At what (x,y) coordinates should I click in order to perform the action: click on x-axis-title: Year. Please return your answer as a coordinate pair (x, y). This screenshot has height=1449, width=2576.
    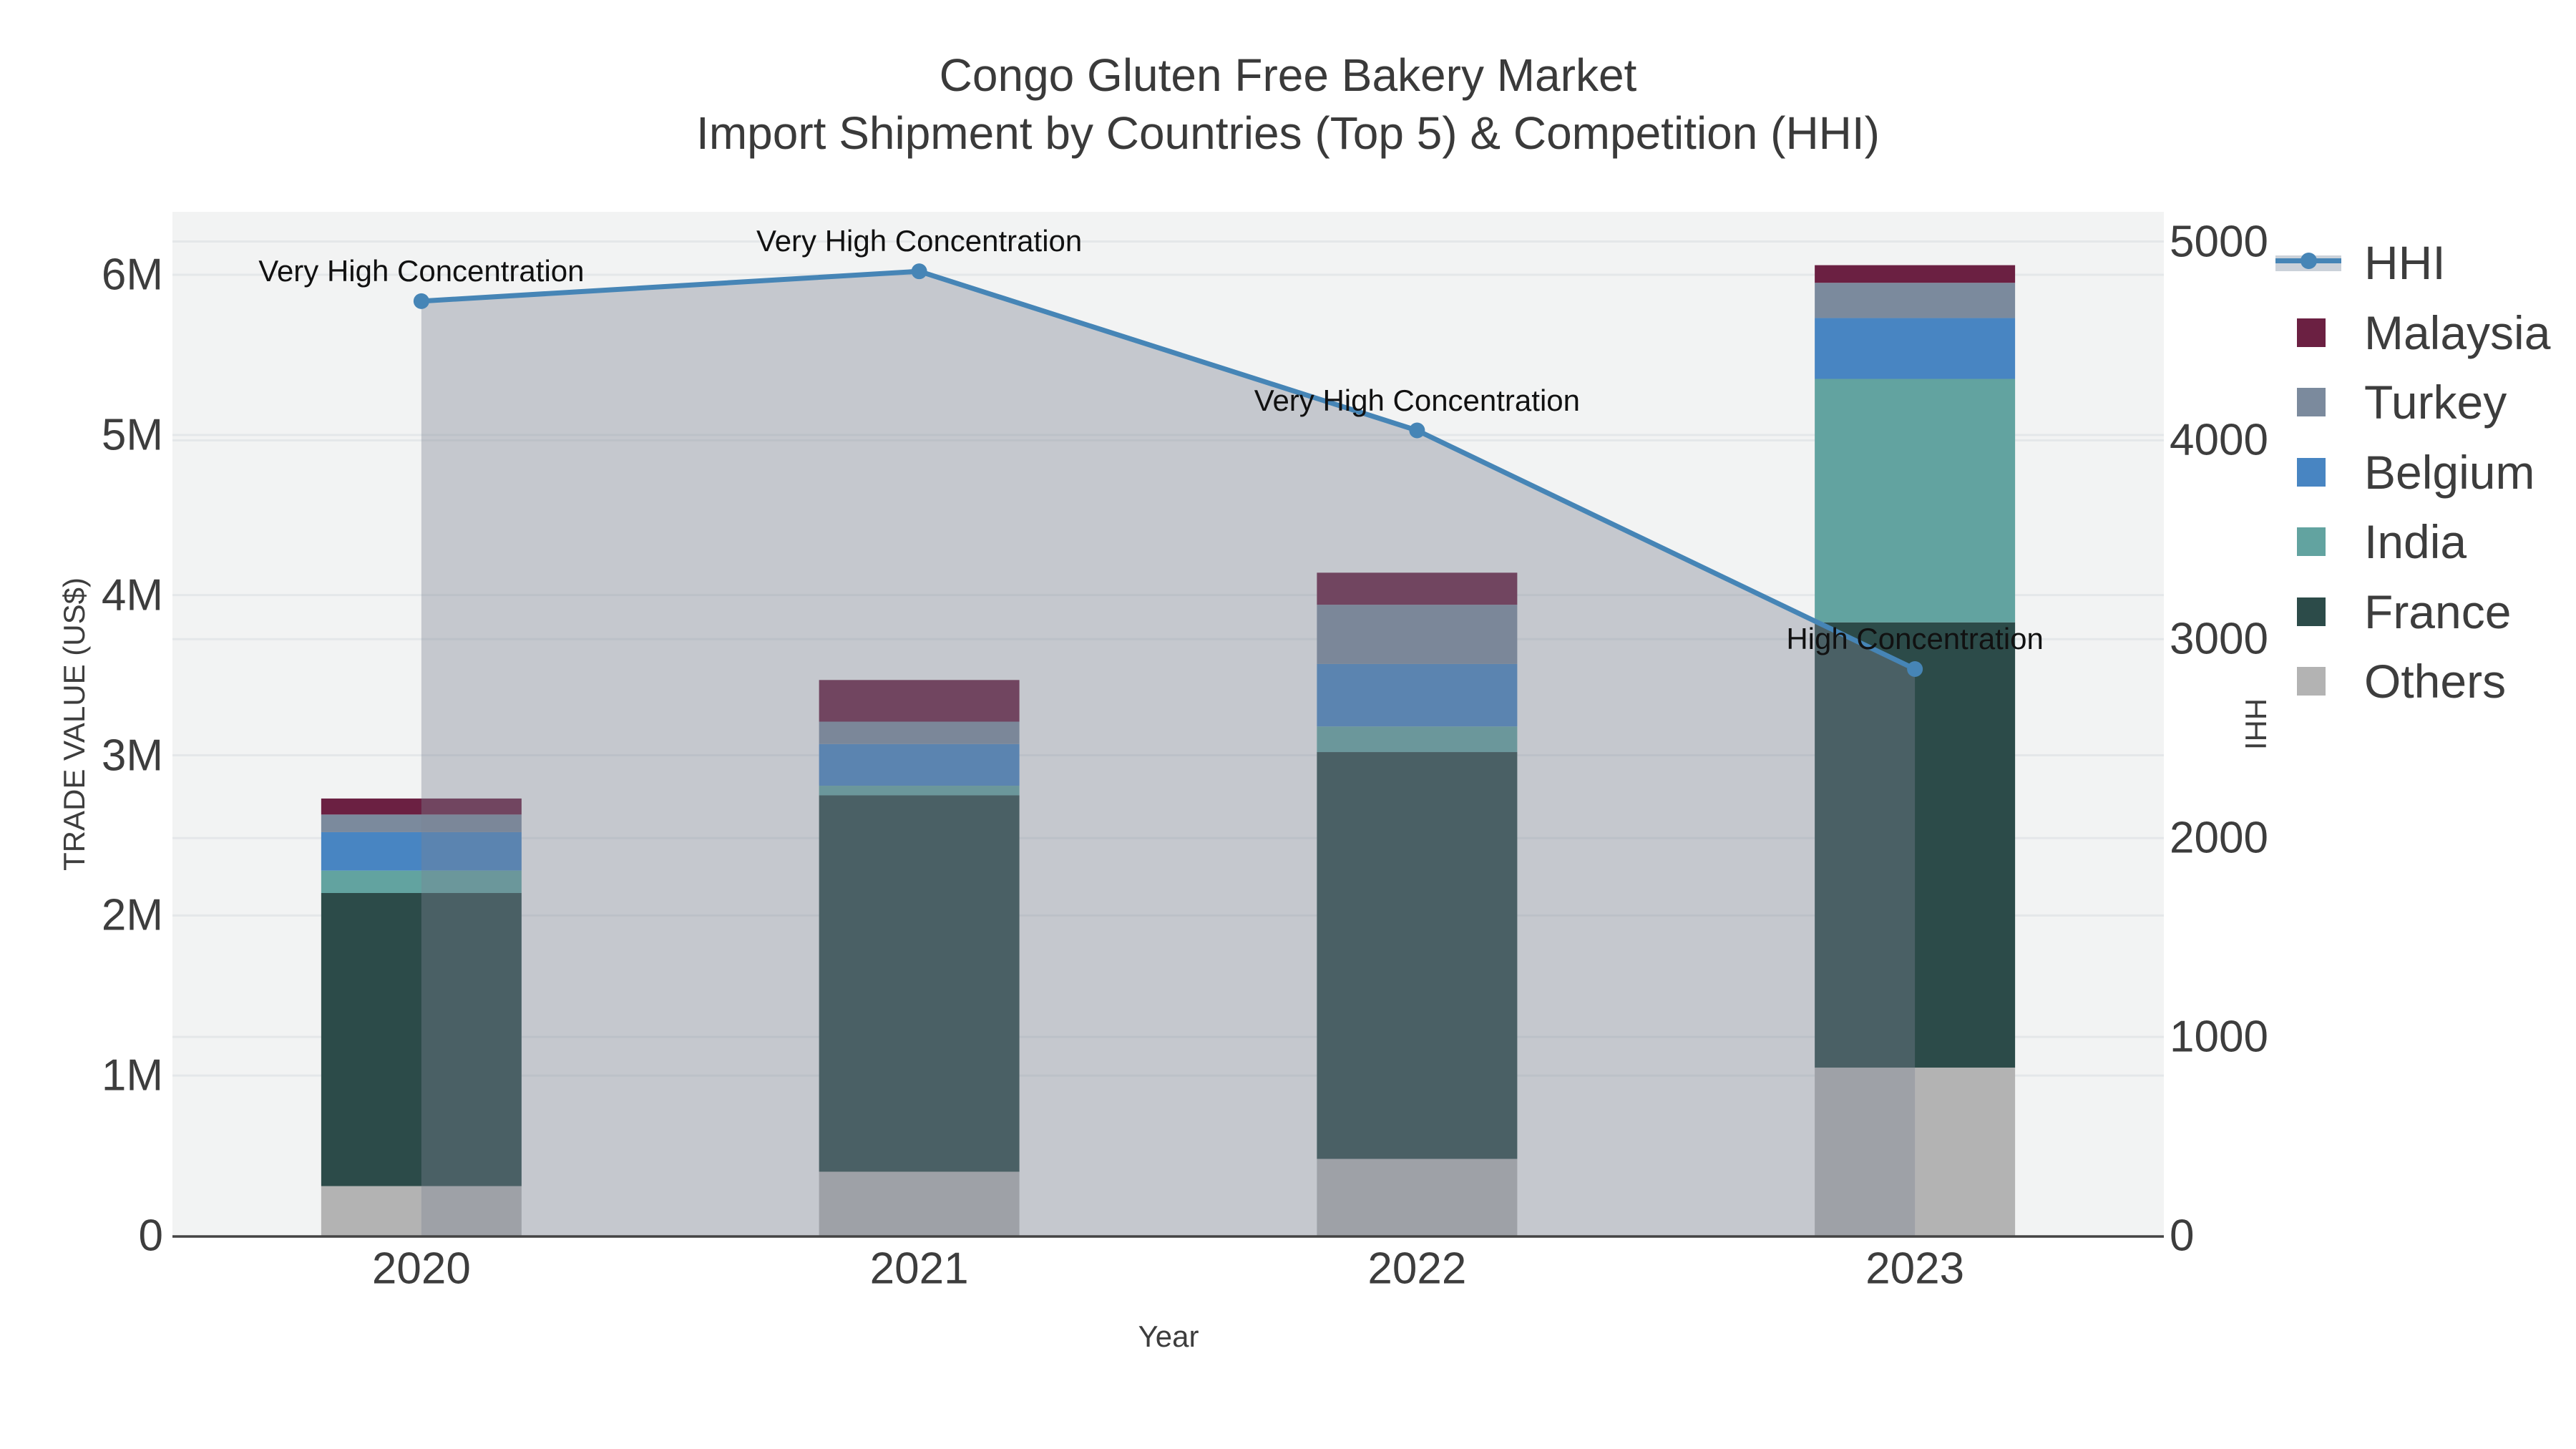
    Looking at the image, I should click on (1168, 1336).